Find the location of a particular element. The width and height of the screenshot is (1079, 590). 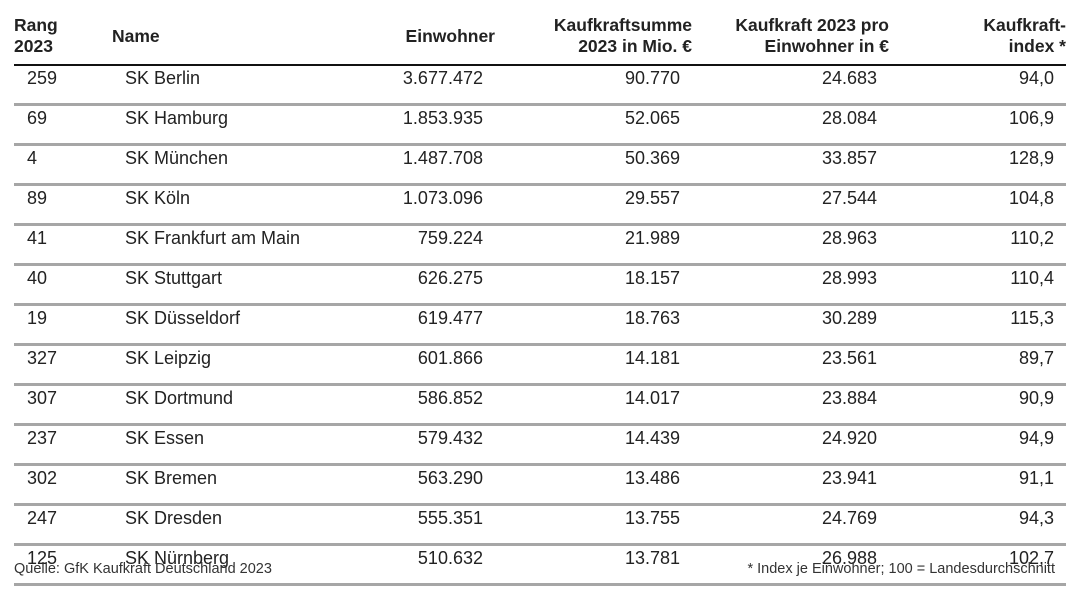

cell-population: 1.487.708 is located at coordinates (418, 165).